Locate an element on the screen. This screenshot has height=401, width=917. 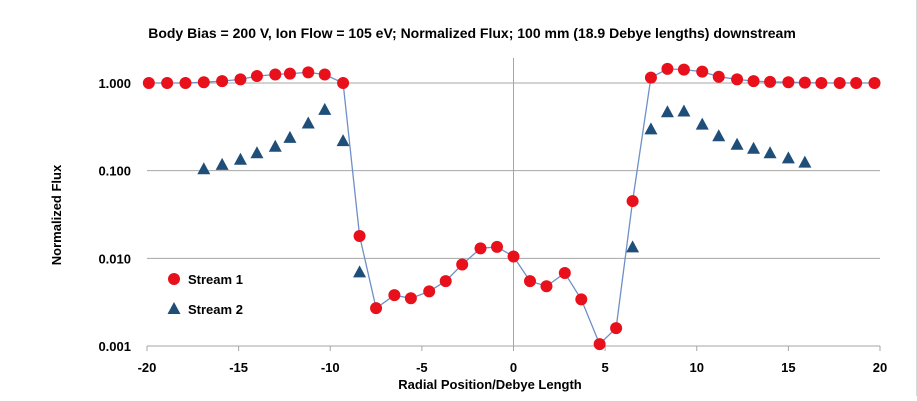
x-tick-labels: -20 -15 -10 -5 0 5 10 15 20 is located at coordinates (513, 367).